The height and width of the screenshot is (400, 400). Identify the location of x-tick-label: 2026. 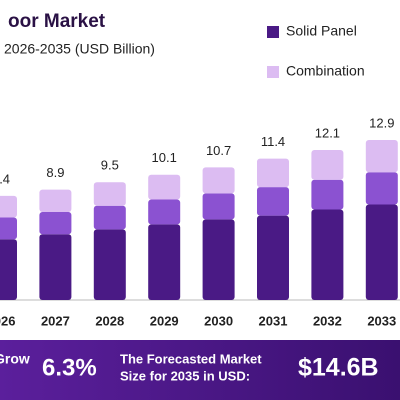
(7, 320).